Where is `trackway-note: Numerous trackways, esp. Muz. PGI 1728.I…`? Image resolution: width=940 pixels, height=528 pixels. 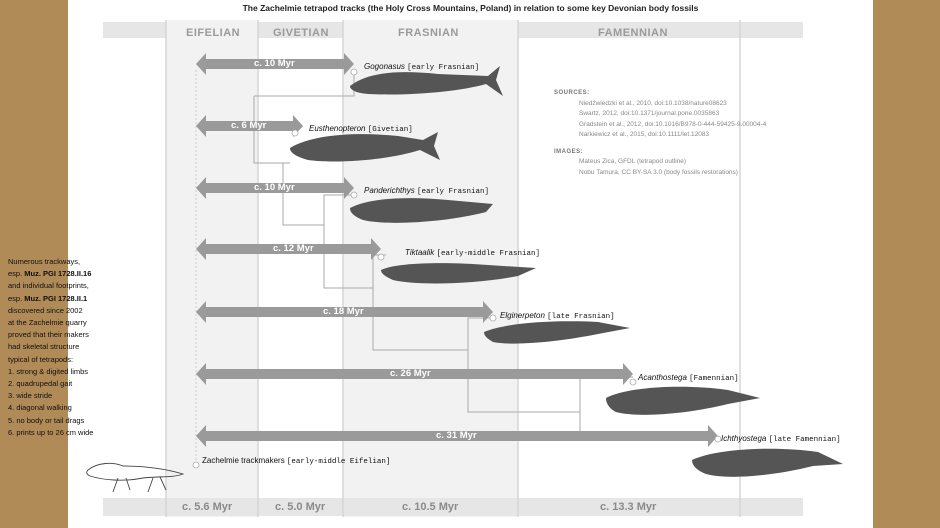
trackway-note: Numerous trackways, esp. Muz. PGI 1728.I… is located at coordinates (68, 347).